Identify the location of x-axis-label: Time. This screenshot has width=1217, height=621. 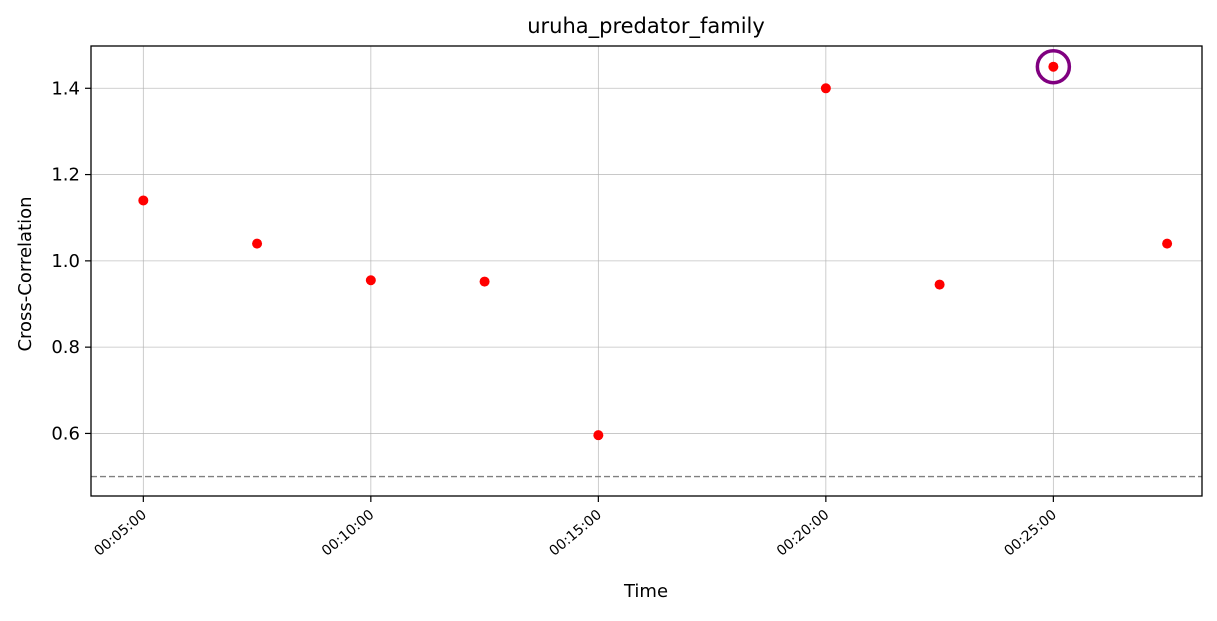
(645, 591).